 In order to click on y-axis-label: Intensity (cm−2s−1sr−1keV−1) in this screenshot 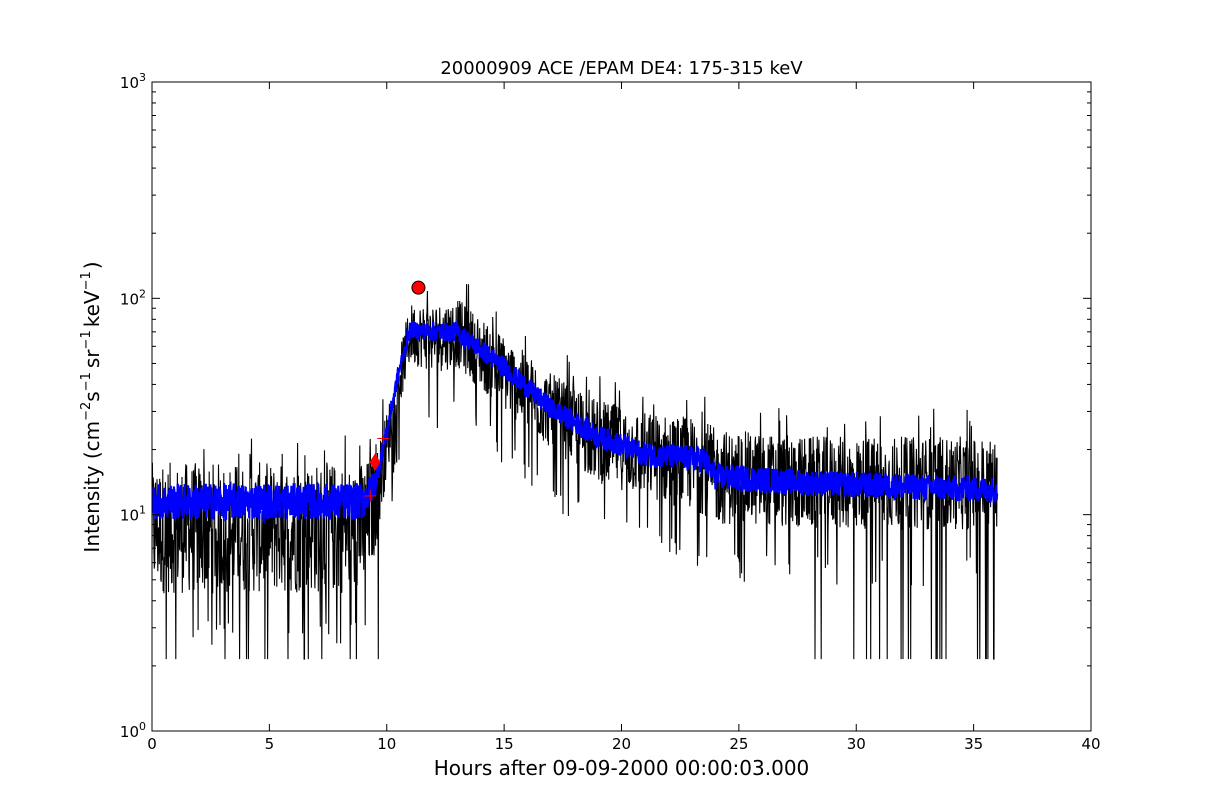, I will do `click(91, 406)`.